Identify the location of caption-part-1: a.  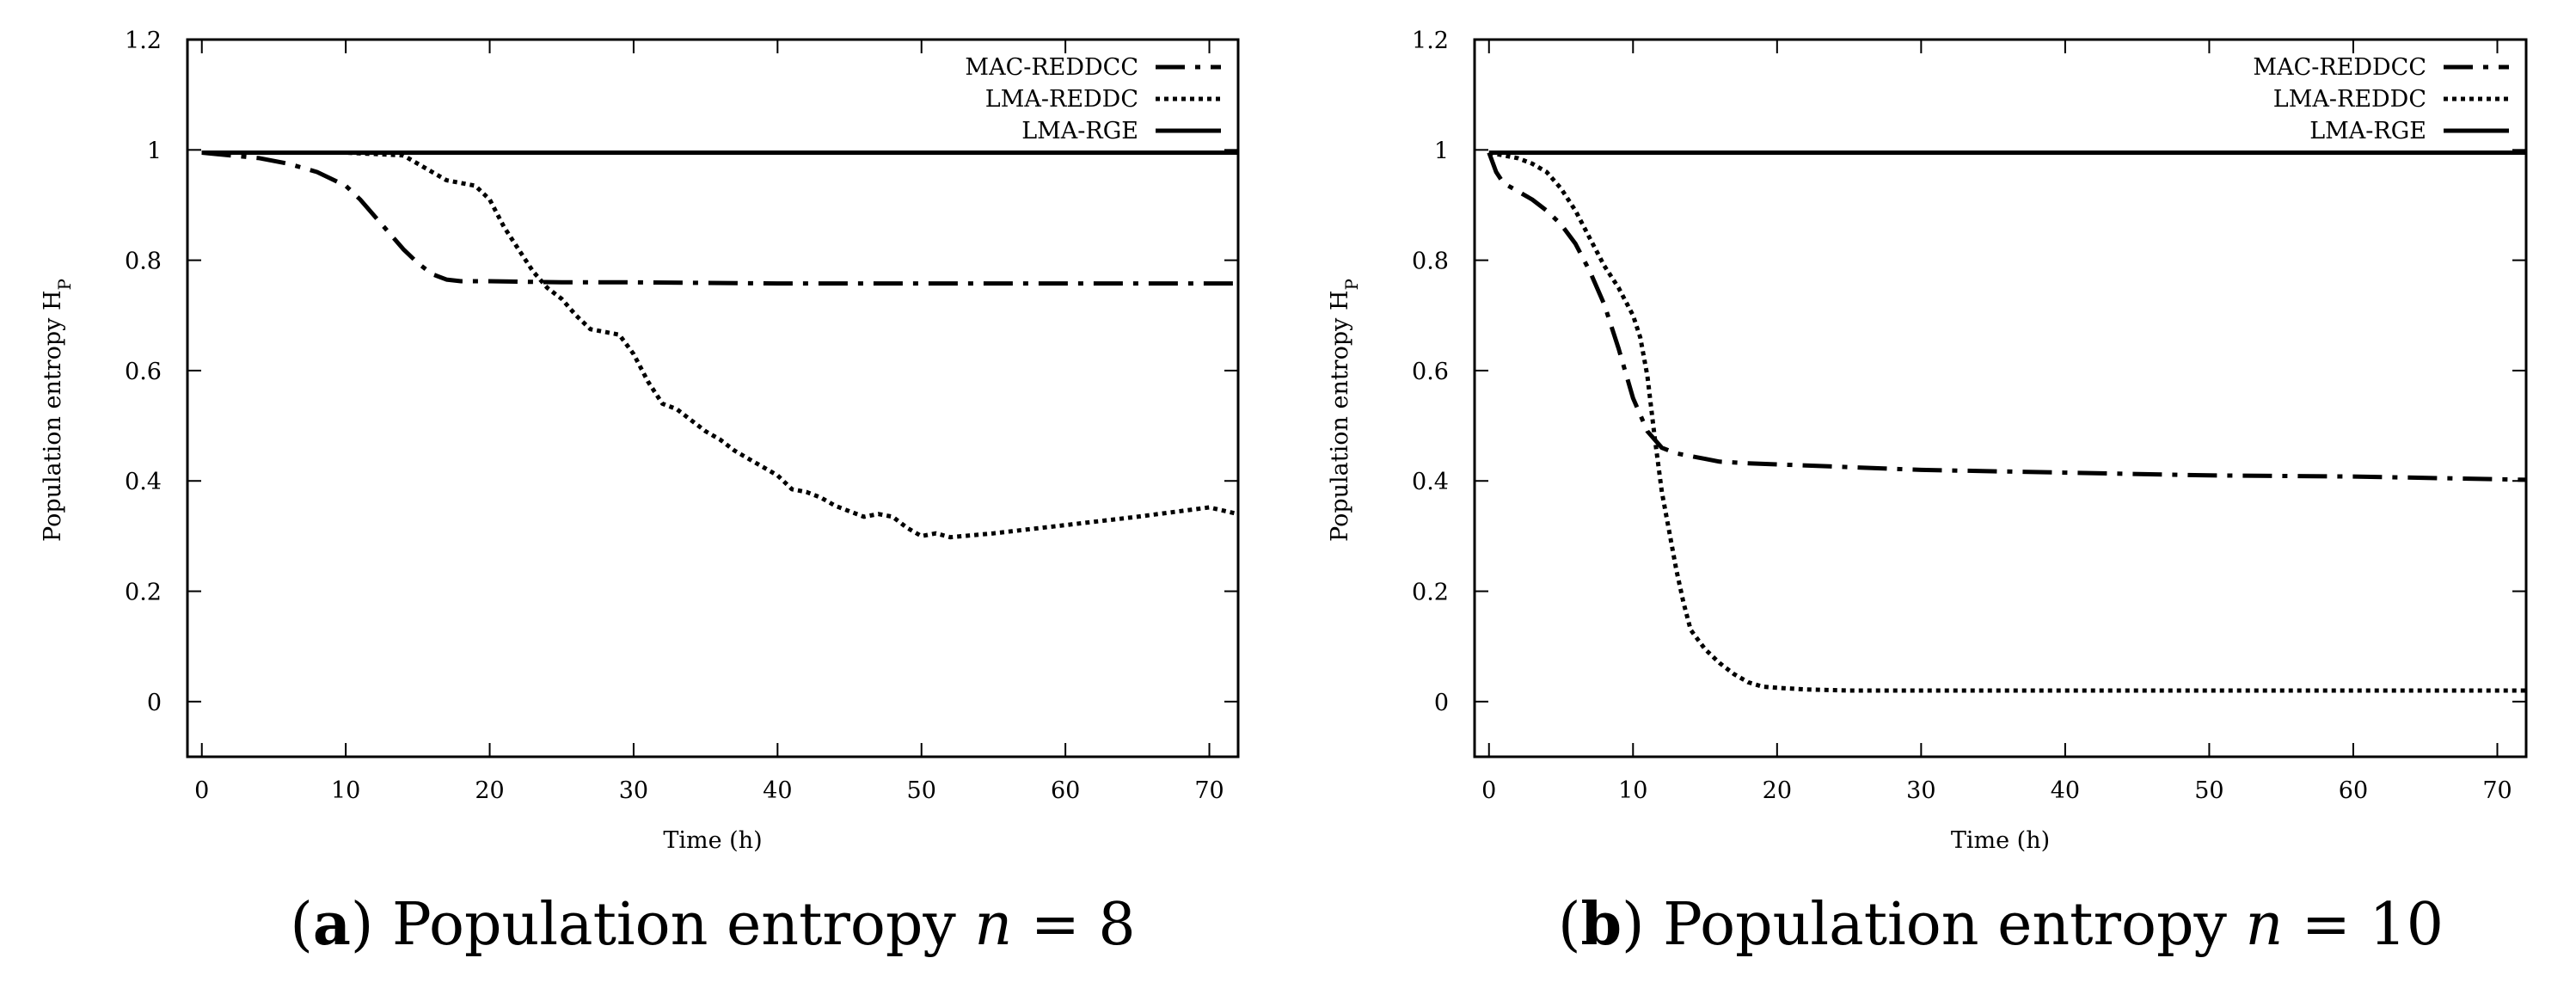
(332, 924).